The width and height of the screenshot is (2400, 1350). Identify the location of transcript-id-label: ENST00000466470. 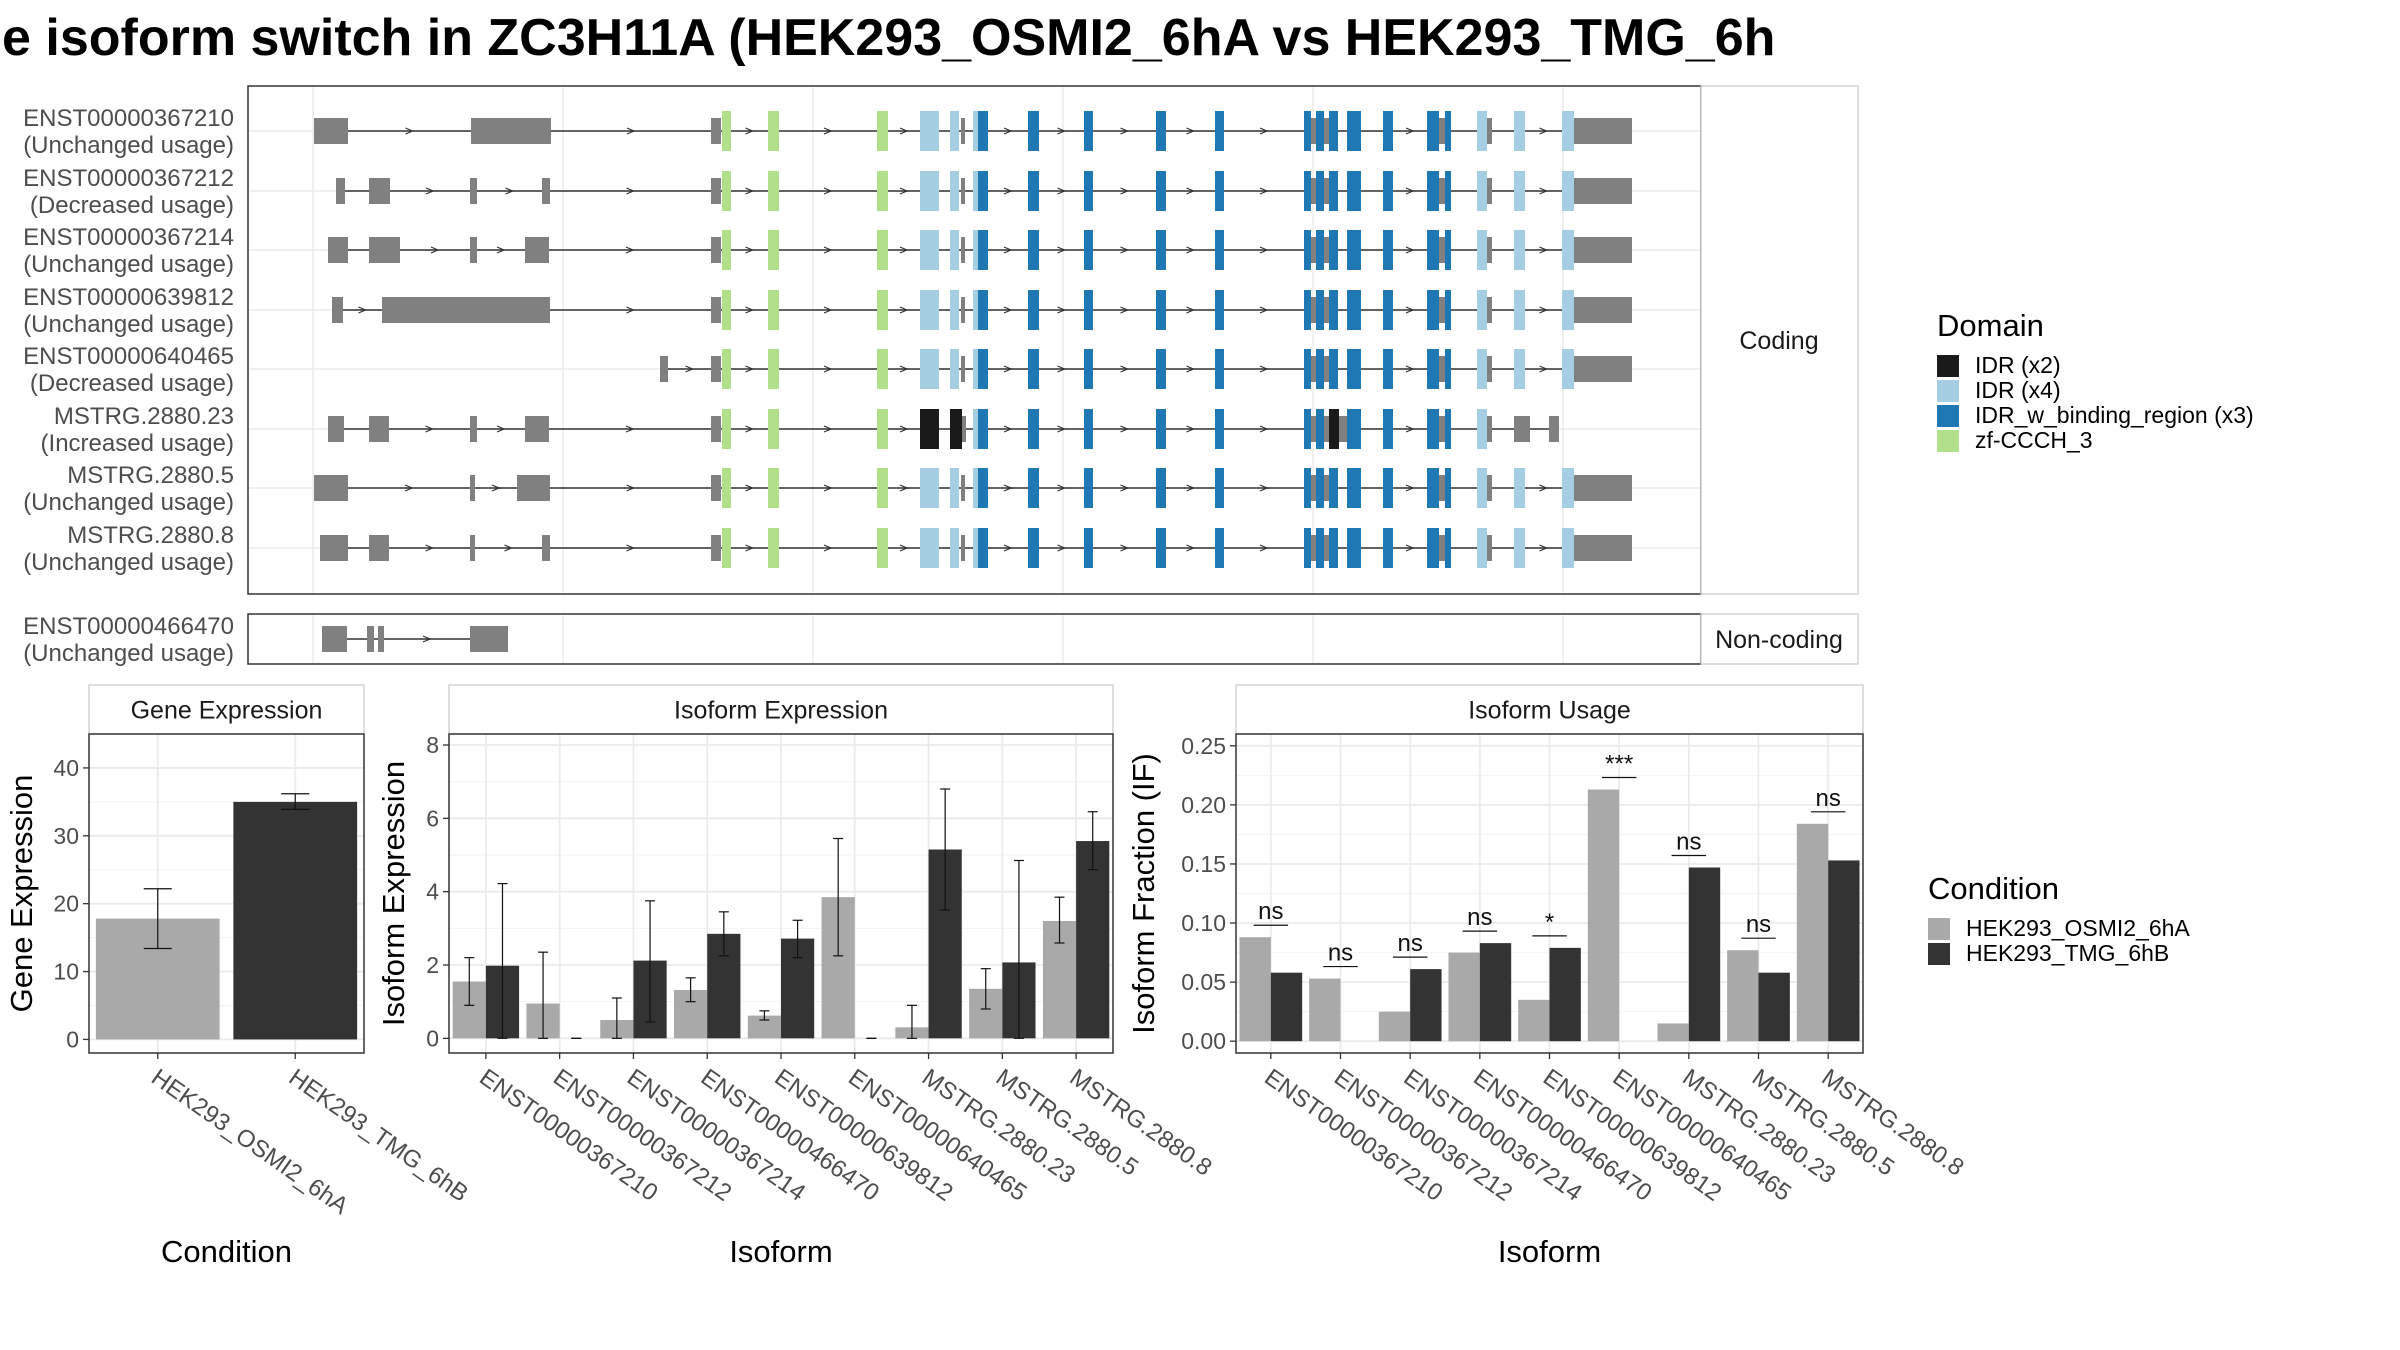
(128, 626).